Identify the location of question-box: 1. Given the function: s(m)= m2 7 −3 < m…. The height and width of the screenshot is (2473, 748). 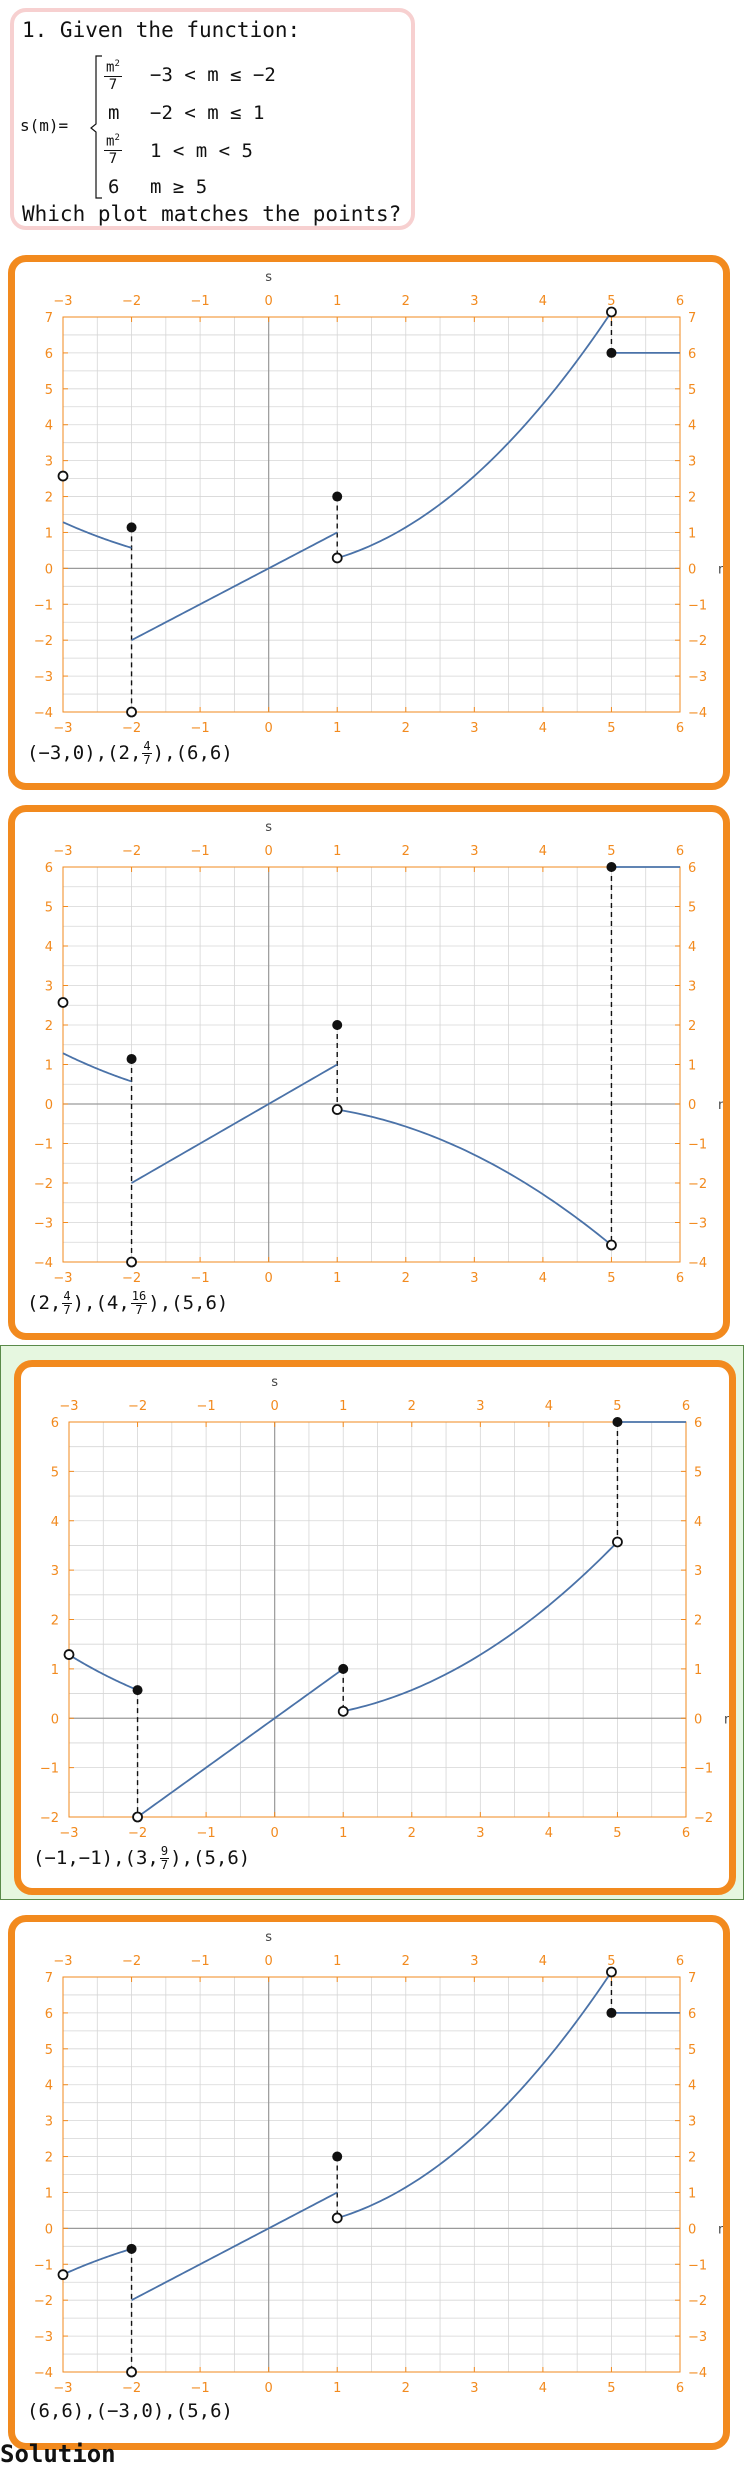
(212, 119).